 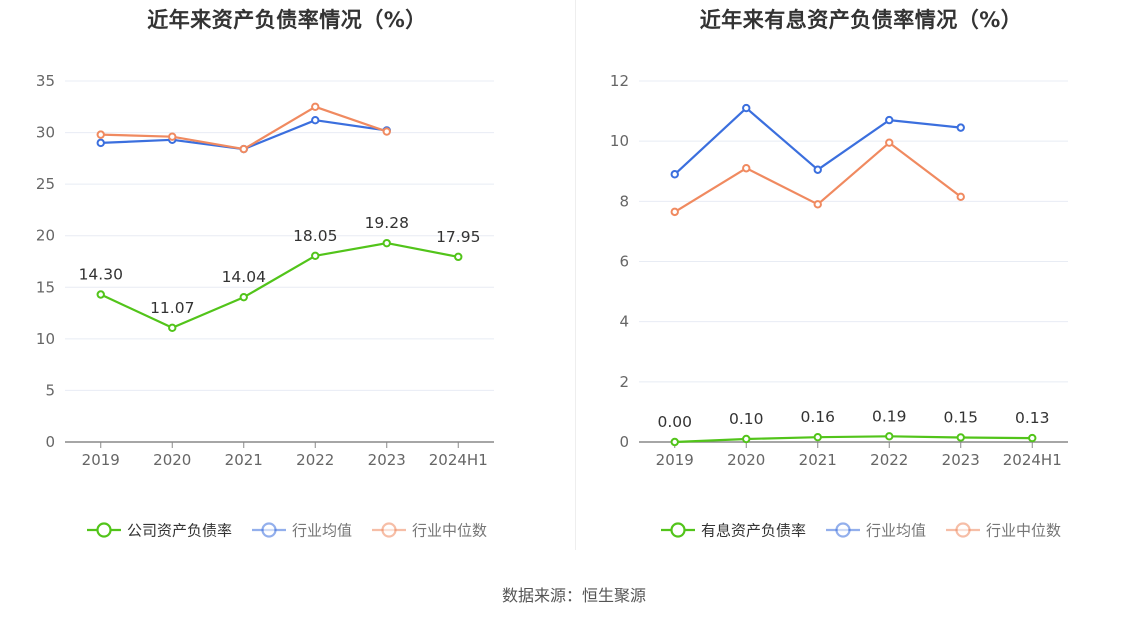 I want to click on legend-item-0: 公司资产负债率, so click(x=159, y=531).